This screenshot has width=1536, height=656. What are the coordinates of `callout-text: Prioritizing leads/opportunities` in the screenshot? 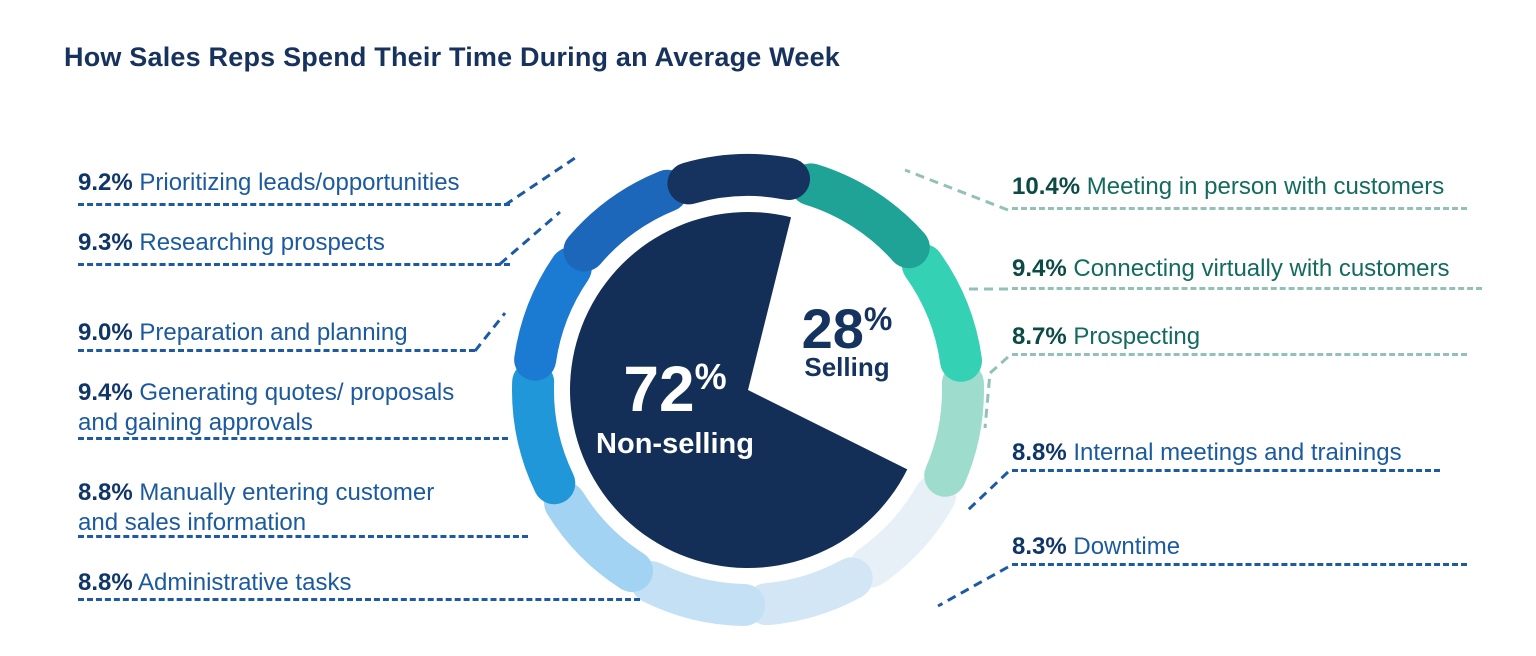 It's located at (299, 182).